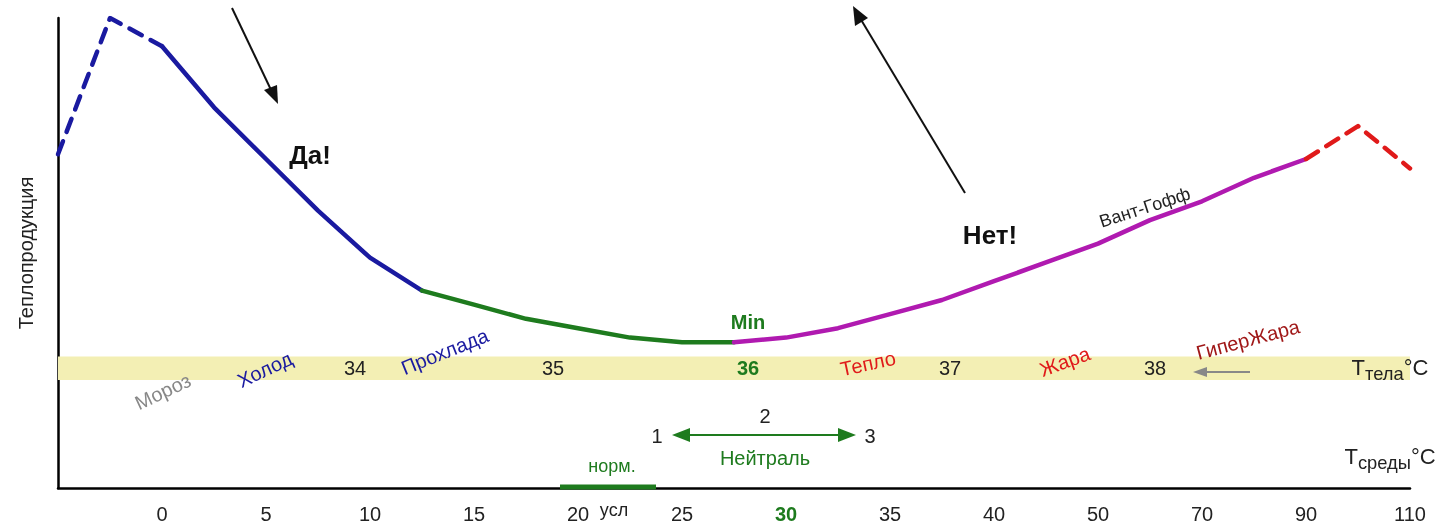 This screenshot has width=1451, height=531. Describe the element at coordinates (26, 253) in the screenshot. I see `y-axis-title: Теплопродукция` at that location.